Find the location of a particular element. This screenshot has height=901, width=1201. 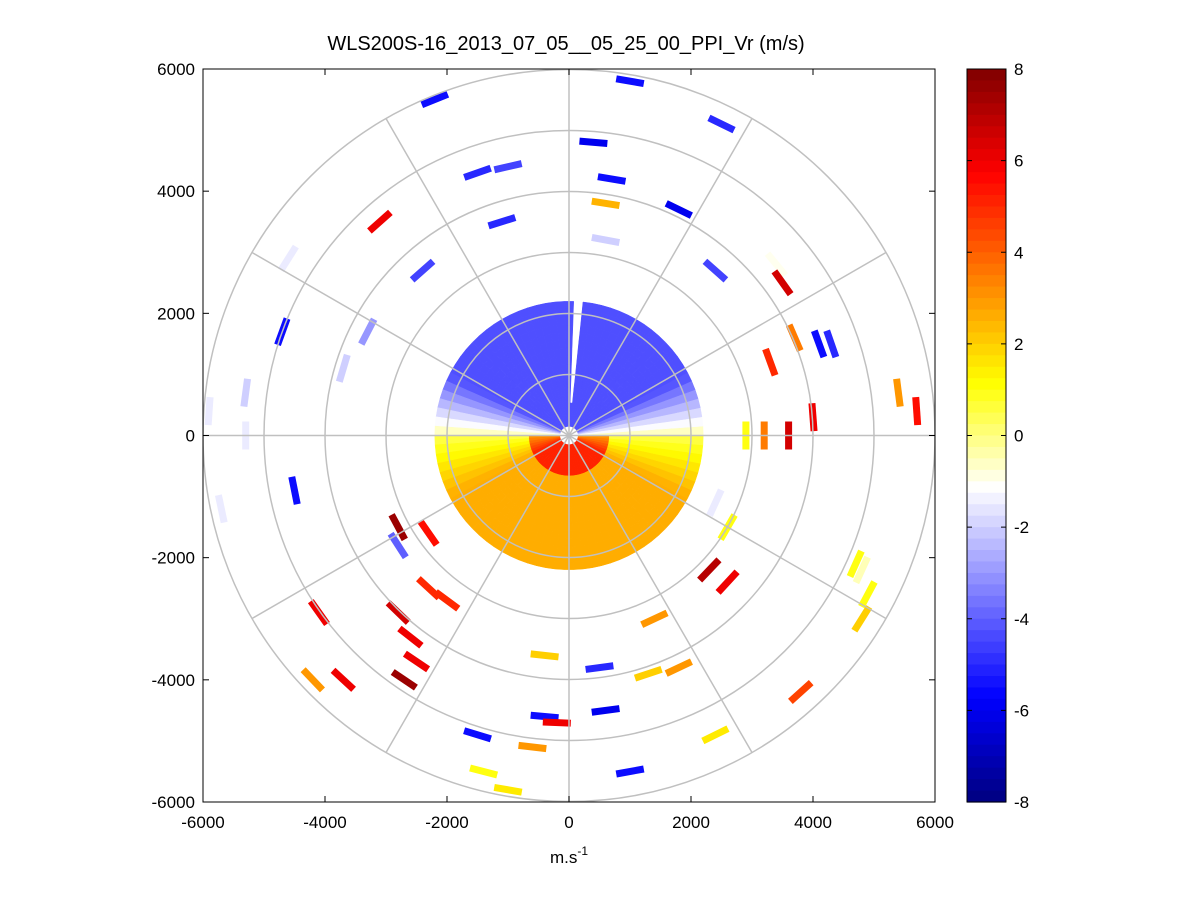

x-tick-label: -4000 is located at coordinates (324, 822).